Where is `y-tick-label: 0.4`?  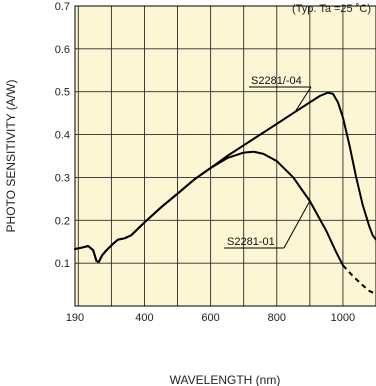 y-tick-label: 0.4 is located at coordinates (62, 136).